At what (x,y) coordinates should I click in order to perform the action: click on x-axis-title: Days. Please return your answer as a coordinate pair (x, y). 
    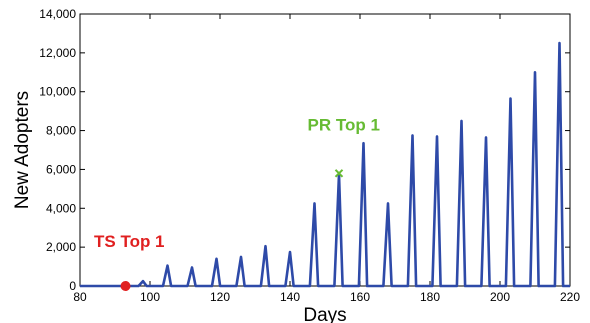
    Looking at the image, I should click on (324, 314).